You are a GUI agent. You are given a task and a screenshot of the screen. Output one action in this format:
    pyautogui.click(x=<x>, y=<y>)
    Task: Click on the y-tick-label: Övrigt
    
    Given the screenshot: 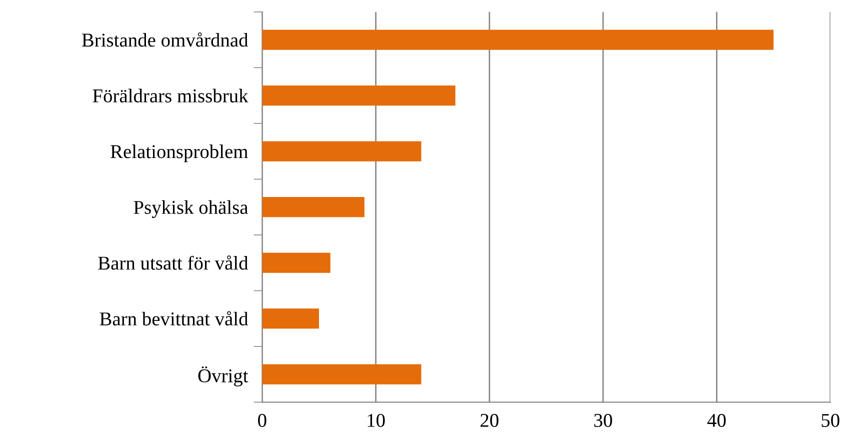 What is the action you would take?
    pyautogui.click(x=223, y=376)
    